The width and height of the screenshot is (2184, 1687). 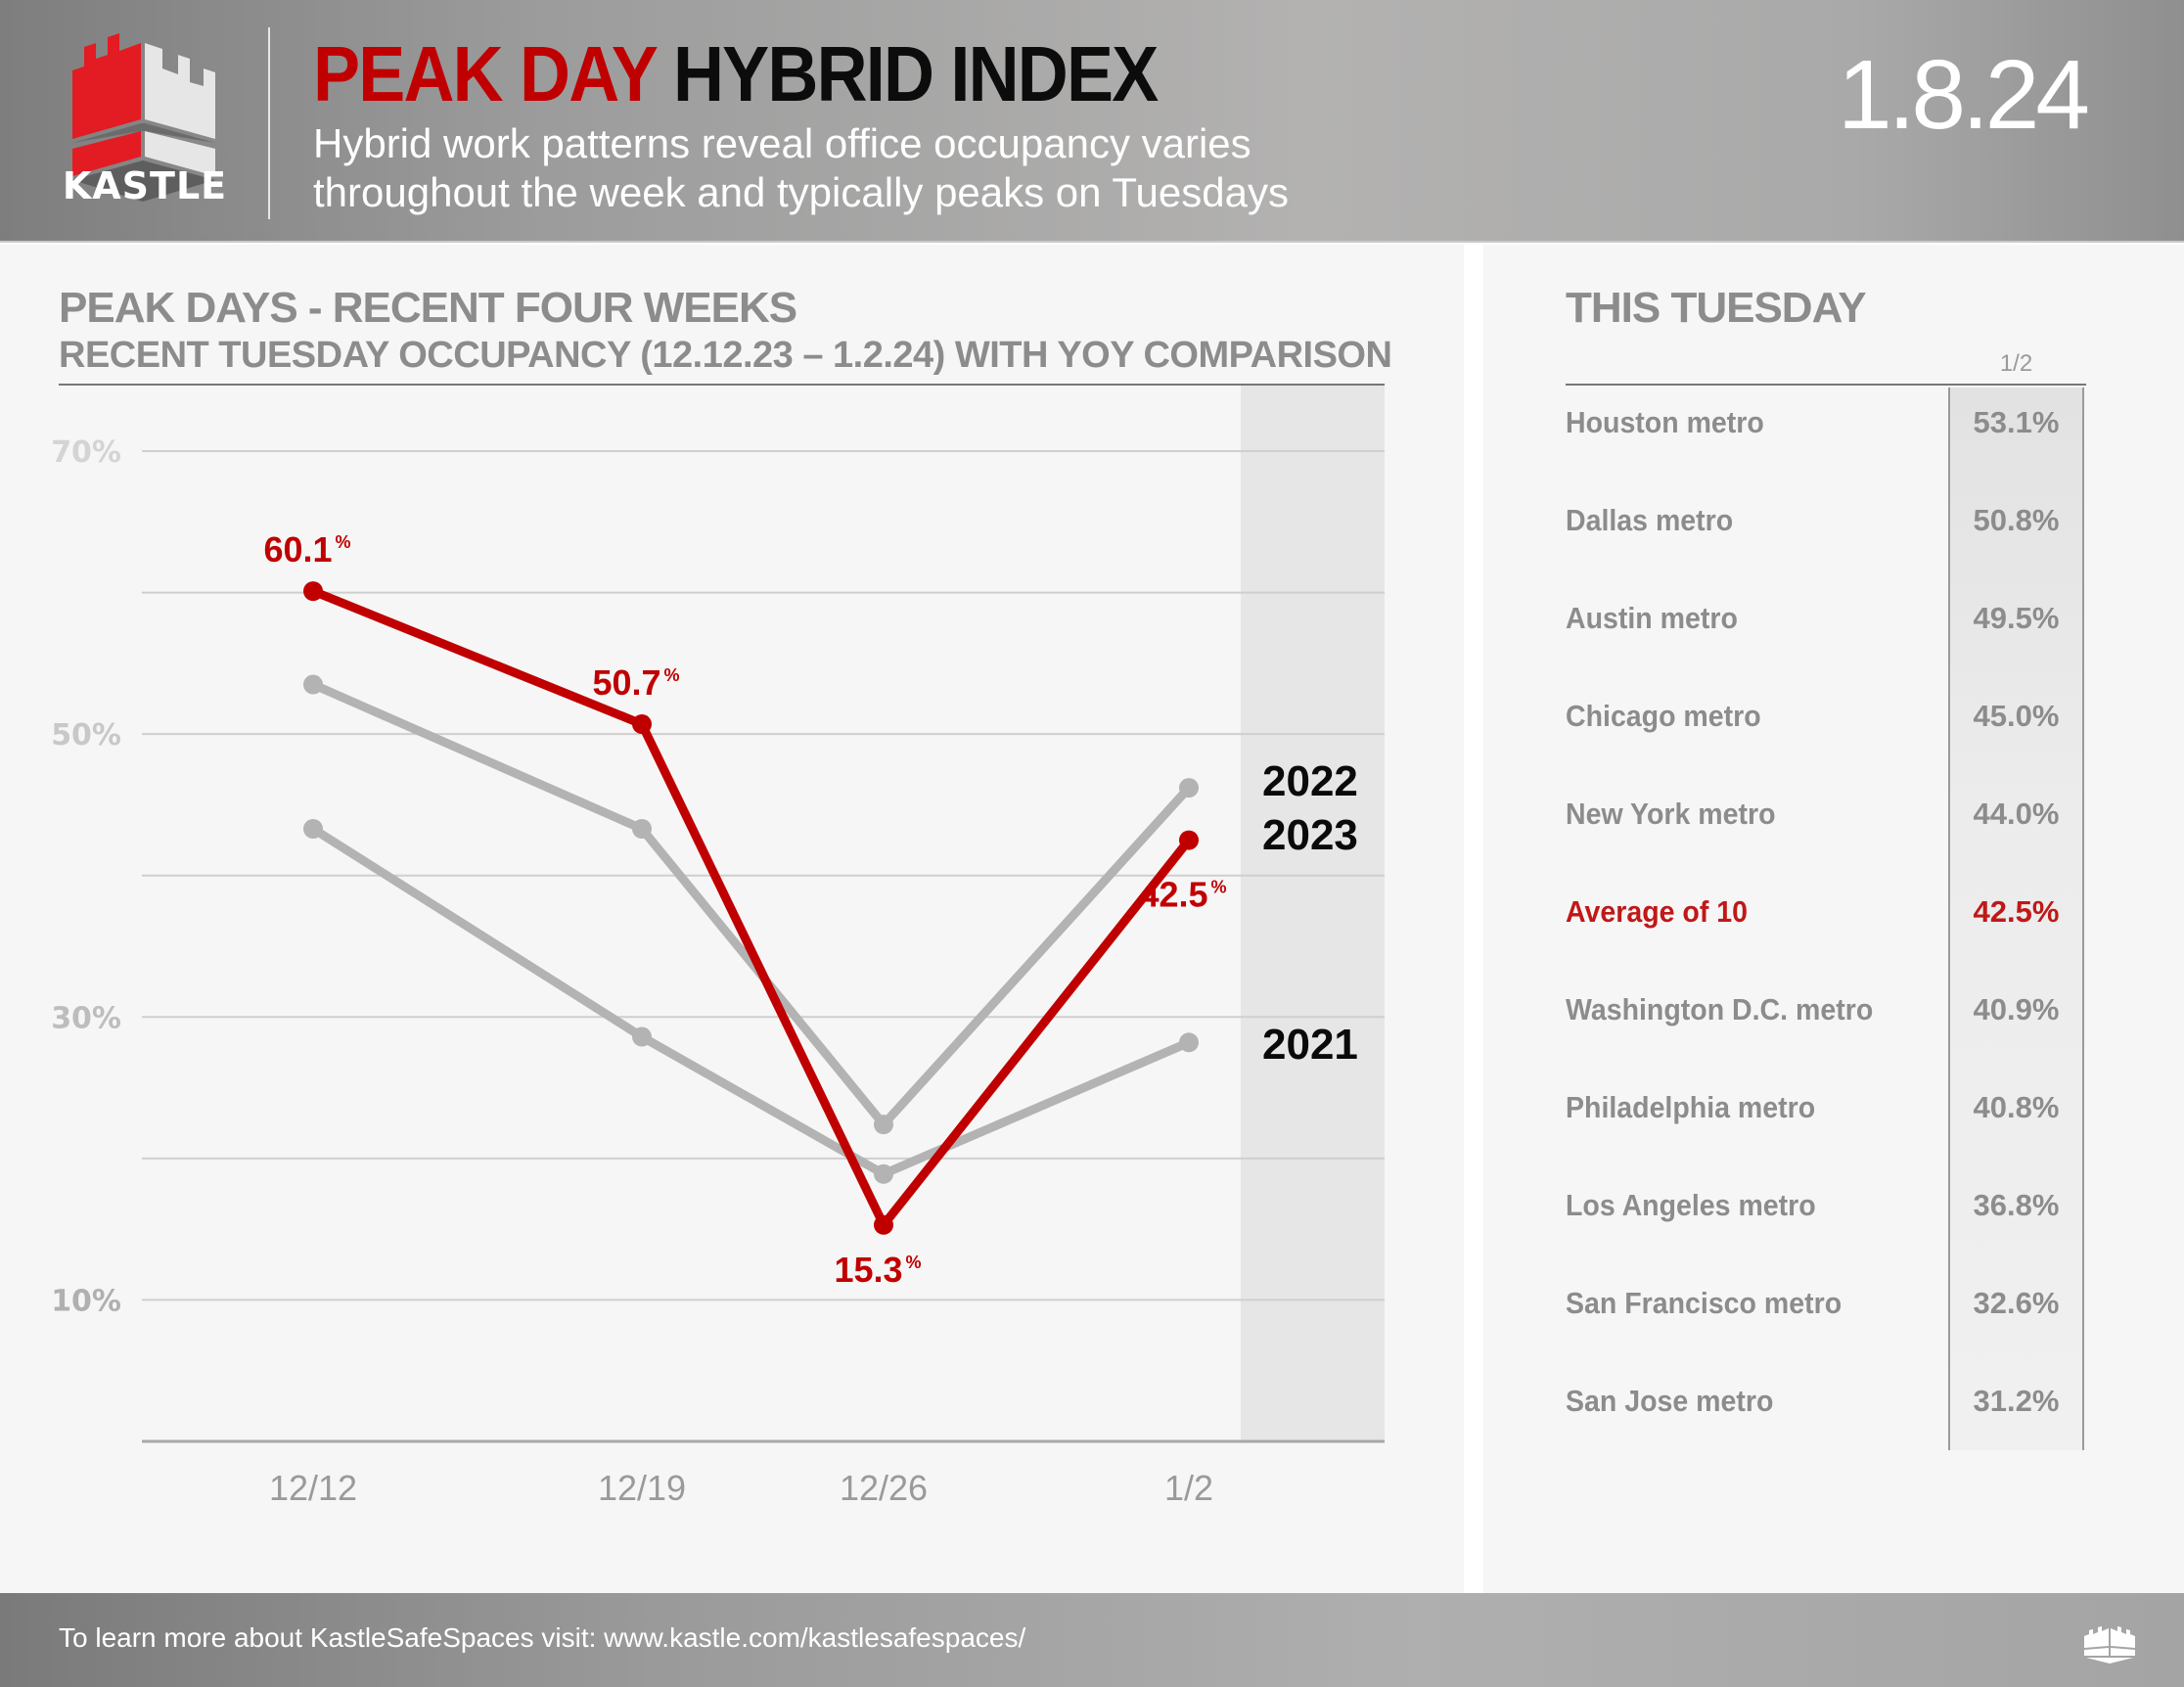 I want to click on metro-name: Average of 10, so click(x=1657, y=911).